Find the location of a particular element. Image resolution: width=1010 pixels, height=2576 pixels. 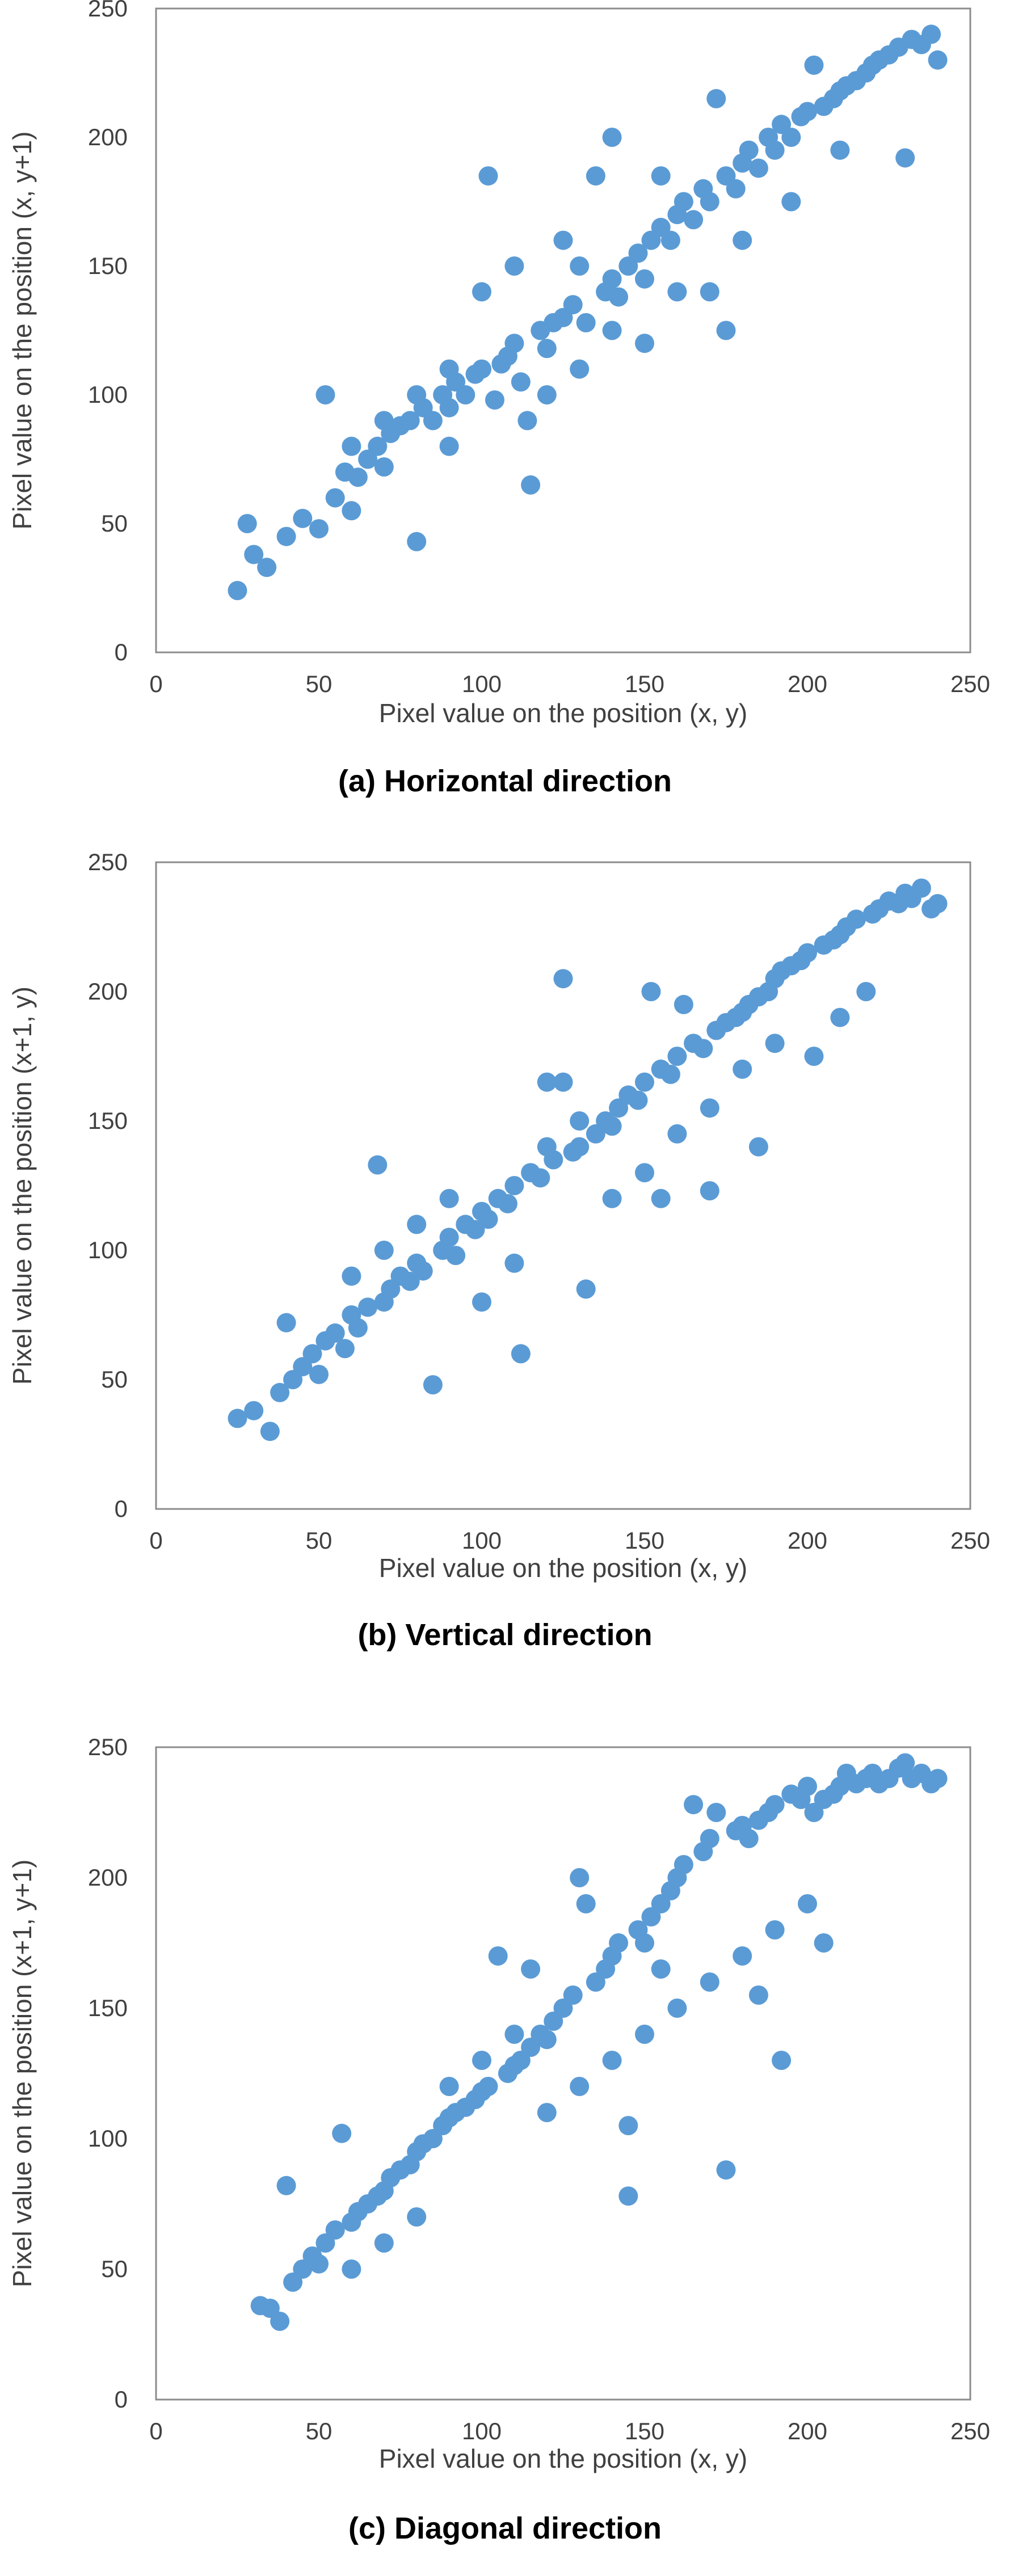

y-tick-label: 100 is located at coordinates (108, 2138).